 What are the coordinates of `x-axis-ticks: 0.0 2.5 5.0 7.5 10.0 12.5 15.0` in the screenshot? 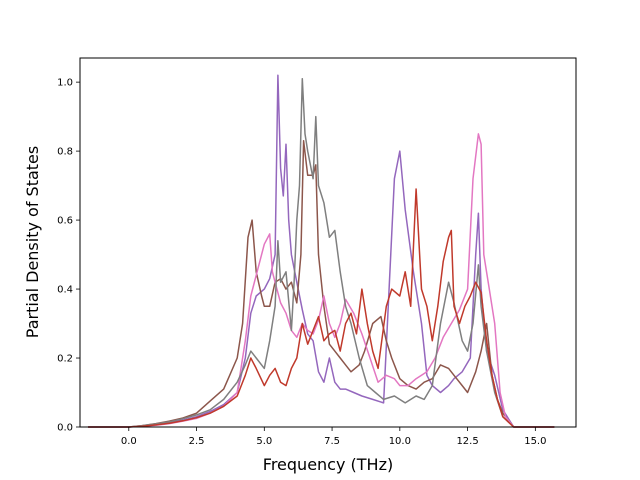 It's located at (333, 437).